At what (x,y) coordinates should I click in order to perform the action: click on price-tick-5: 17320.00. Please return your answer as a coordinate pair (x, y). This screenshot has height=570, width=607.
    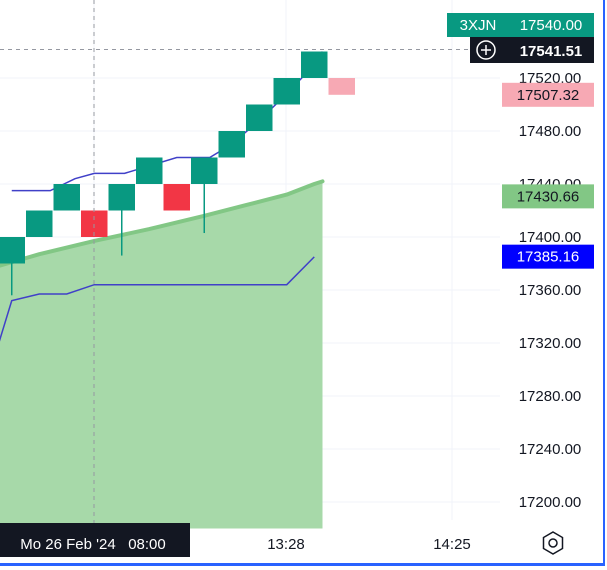
    Looking at the image, I should click on (550, 343).